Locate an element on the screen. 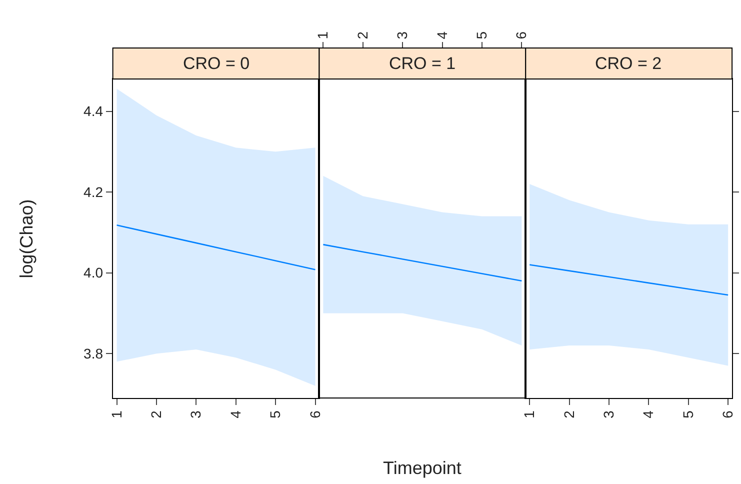 This screenshot has height=484, width=741. chart-title: CRO = 1 is located at coordinates (422, 63).